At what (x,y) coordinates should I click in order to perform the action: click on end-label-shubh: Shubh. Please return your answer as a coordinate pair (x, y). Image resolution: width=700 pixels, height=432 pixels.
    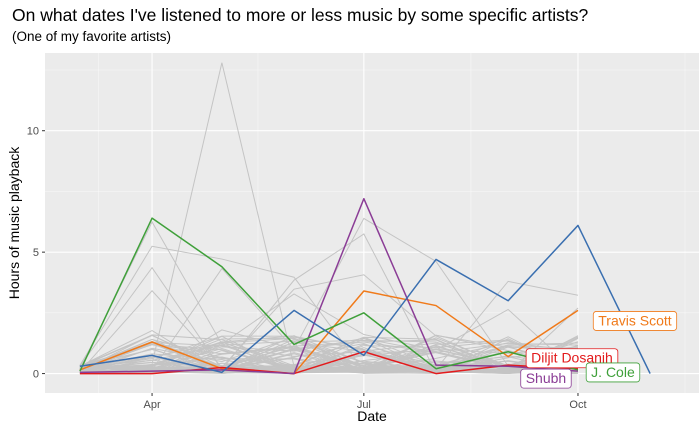
    Looking at the image, I should click on (546, 378).